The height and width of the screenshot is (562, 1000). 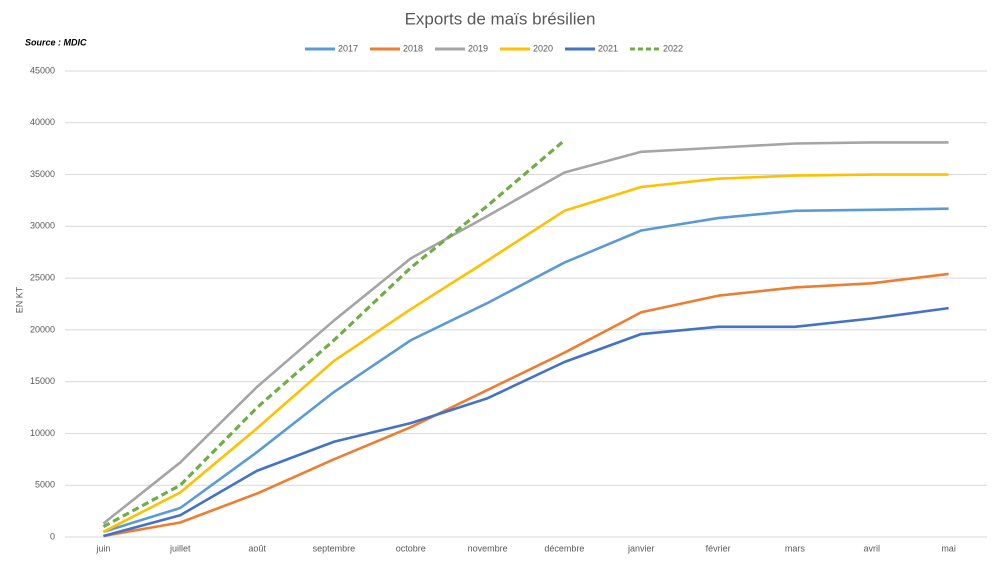 What do you see at coordinates (257, 548) in the screenshot?
I see `x-tick-label: août` at bounding box center [257, 548].